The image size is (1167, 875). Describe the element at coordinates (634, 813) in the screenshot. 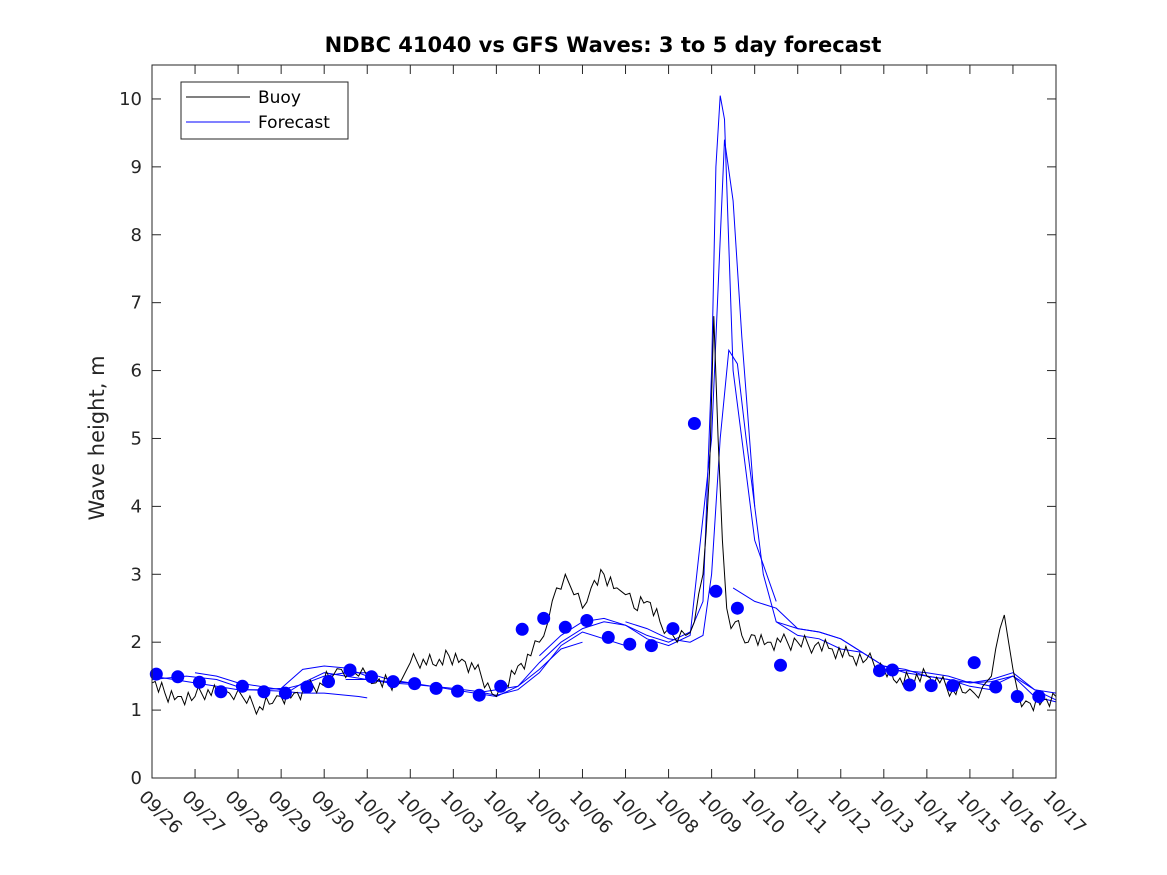

I see `x-tick-label: 10/07` at that location.